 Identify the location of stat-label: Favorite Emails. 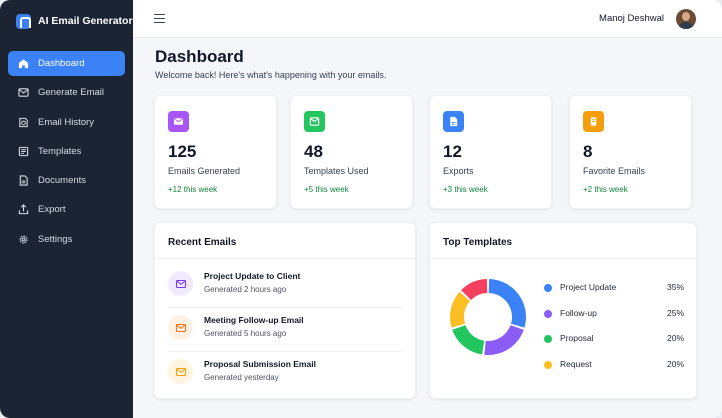
(614, 171).